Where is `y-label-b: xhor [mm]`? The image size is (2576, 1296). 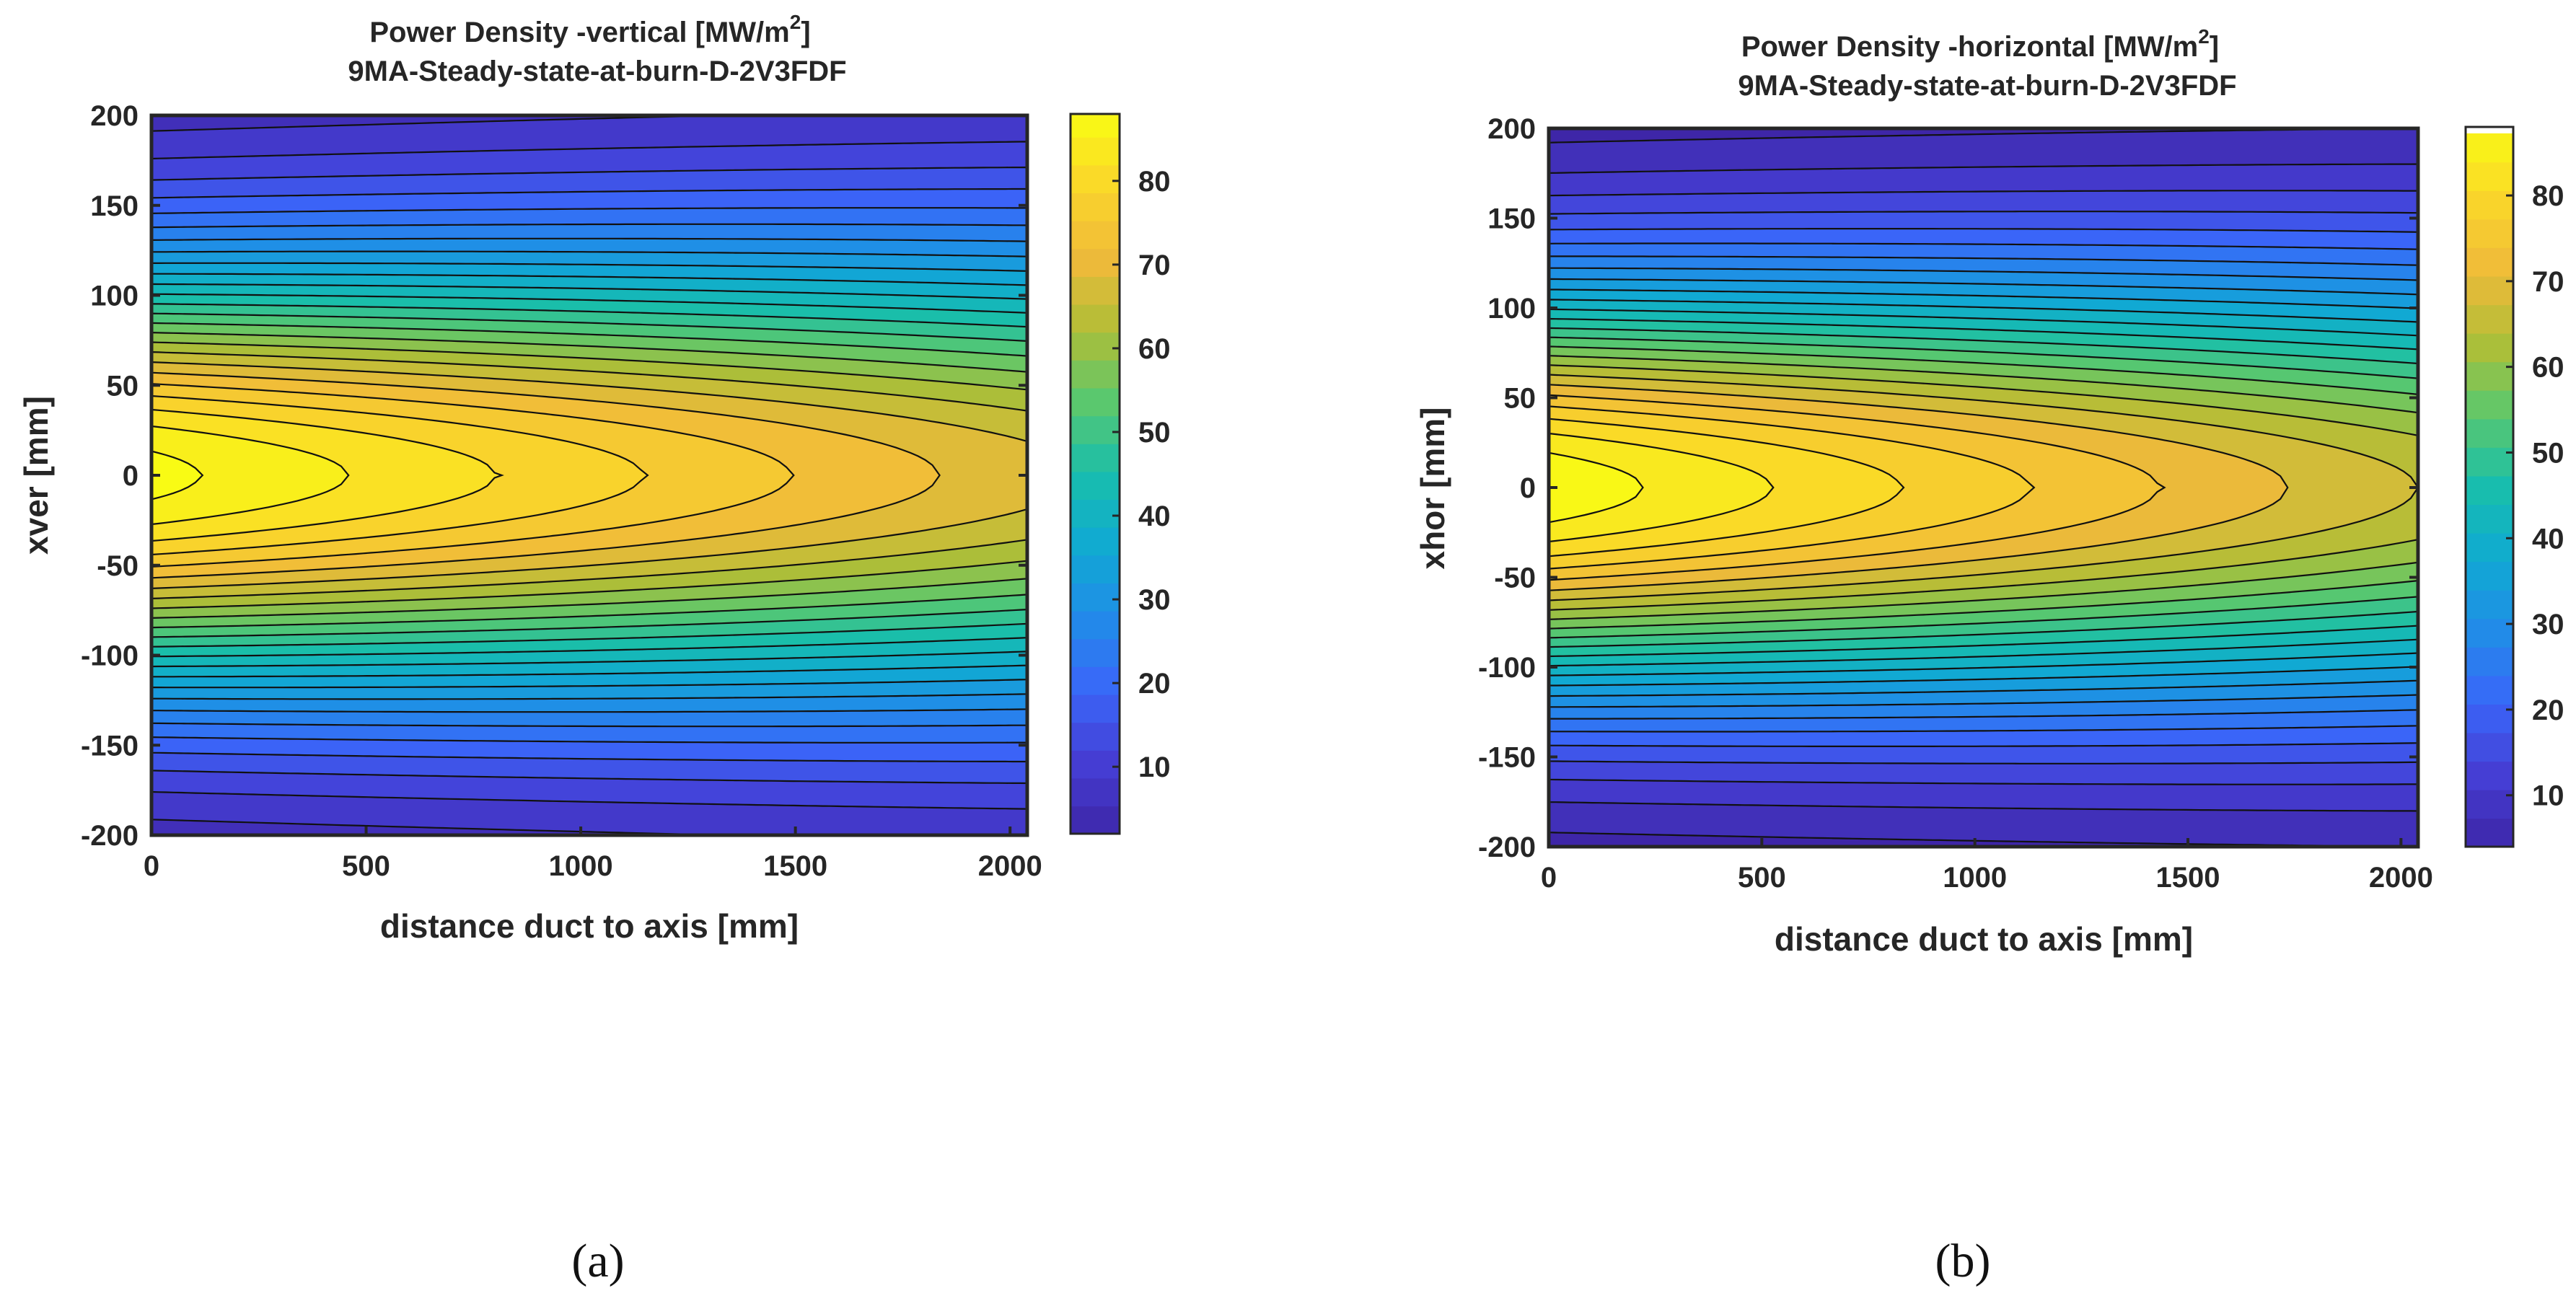
y-label-b: xhor [mm] is located at coordinates (1432, 488).